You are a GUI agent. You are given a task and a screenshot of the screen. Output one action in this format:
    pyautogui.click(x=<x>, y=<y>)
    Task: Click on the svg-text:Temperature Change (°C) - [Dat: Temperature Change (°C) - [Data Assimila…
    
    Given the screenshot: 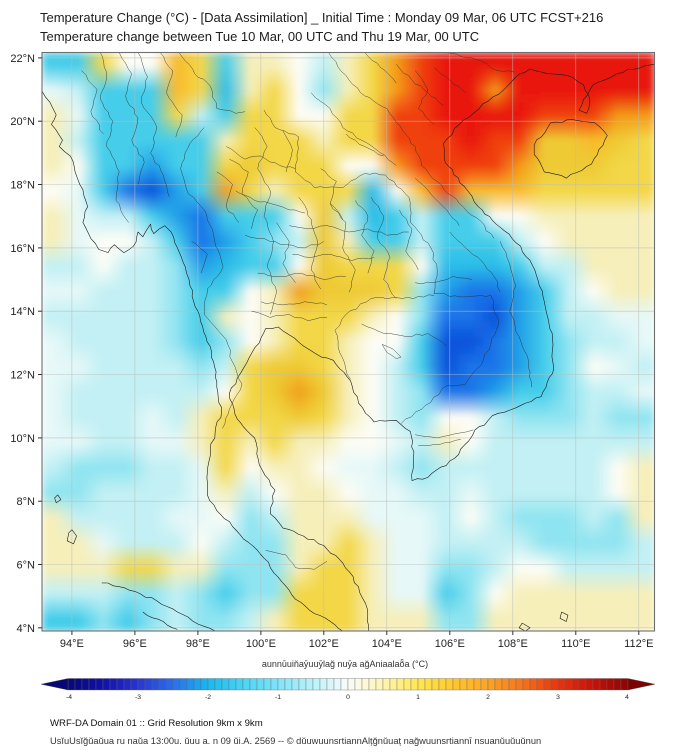 What is the action you would take?
    pyautogui.click(x=321, y=17)
    